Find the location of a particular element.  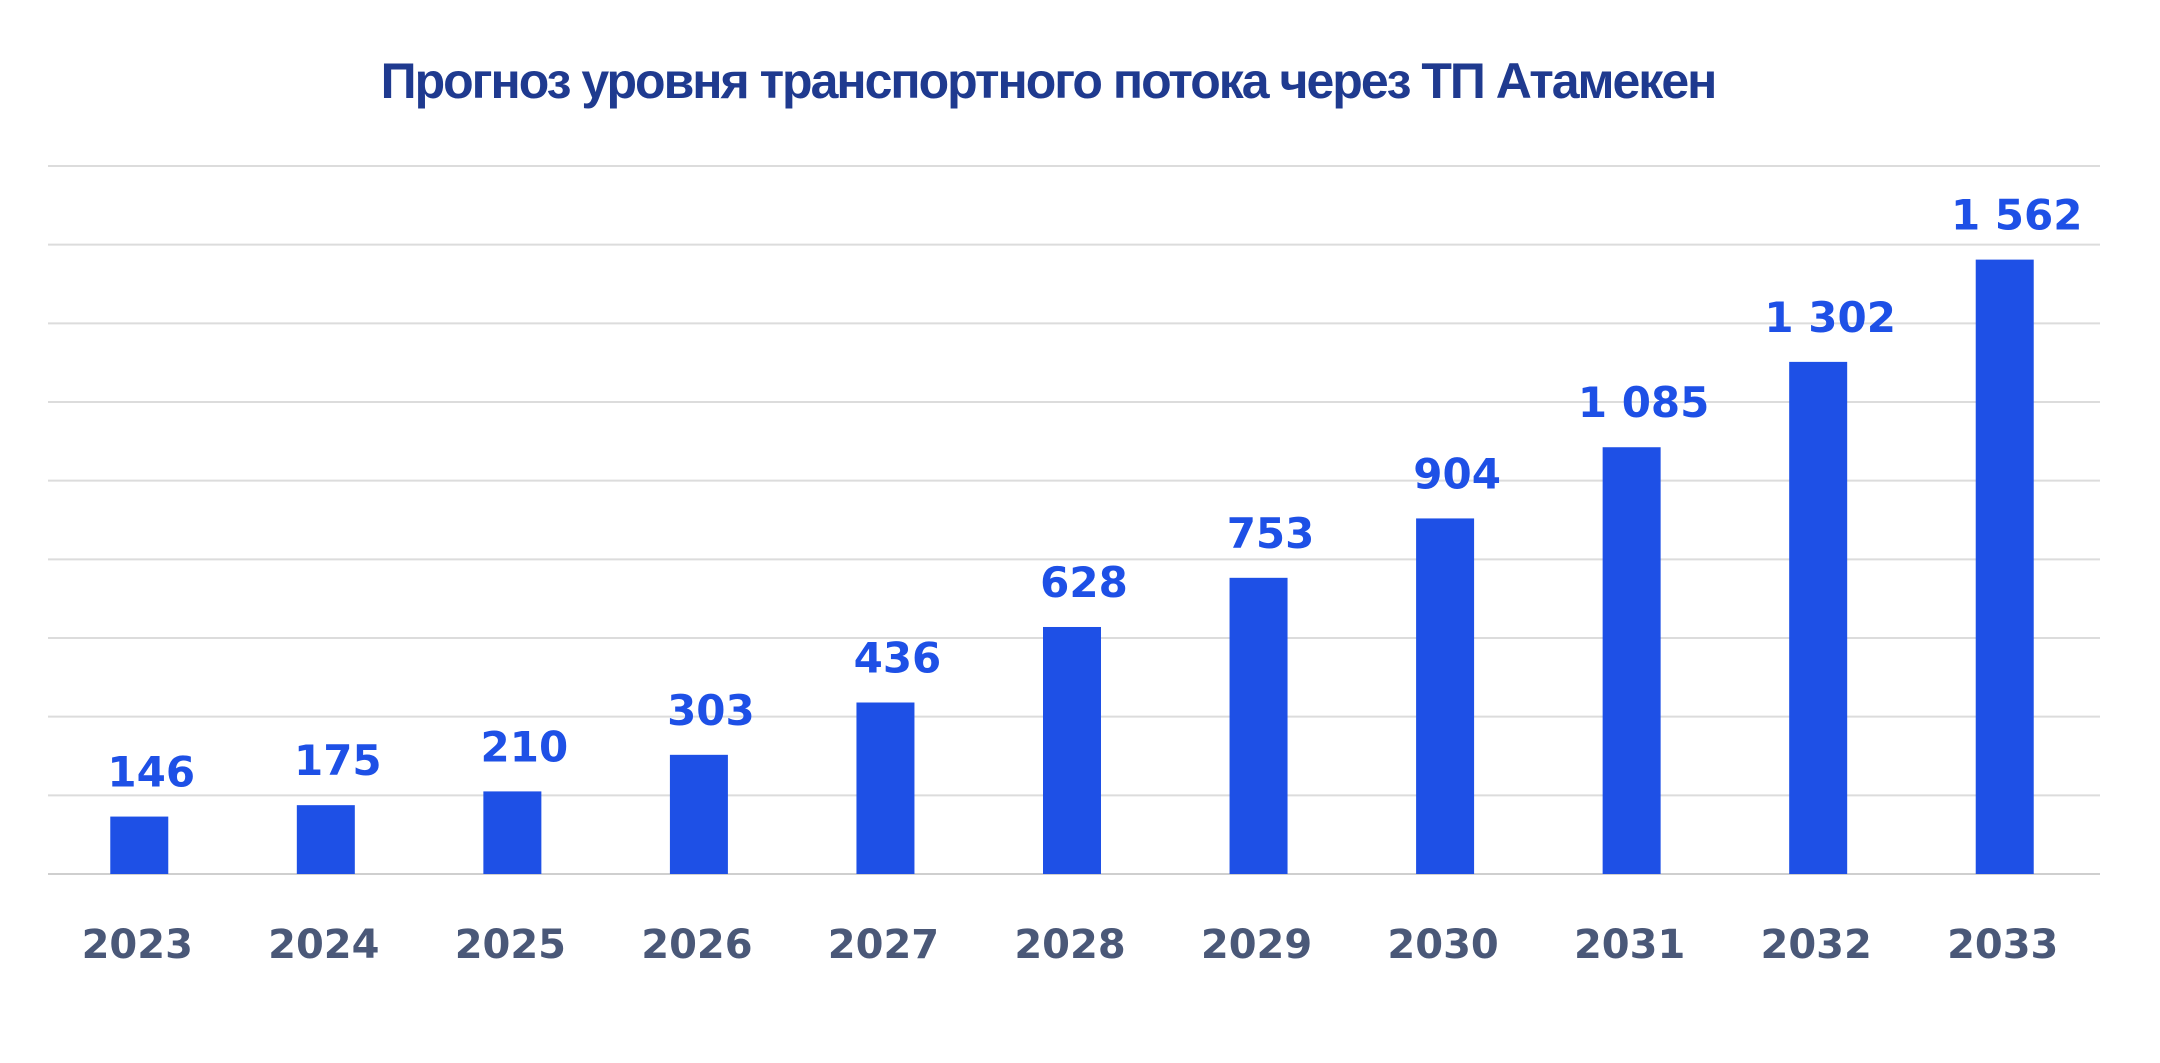

bar-2023 is located at coordinates (139, 845).